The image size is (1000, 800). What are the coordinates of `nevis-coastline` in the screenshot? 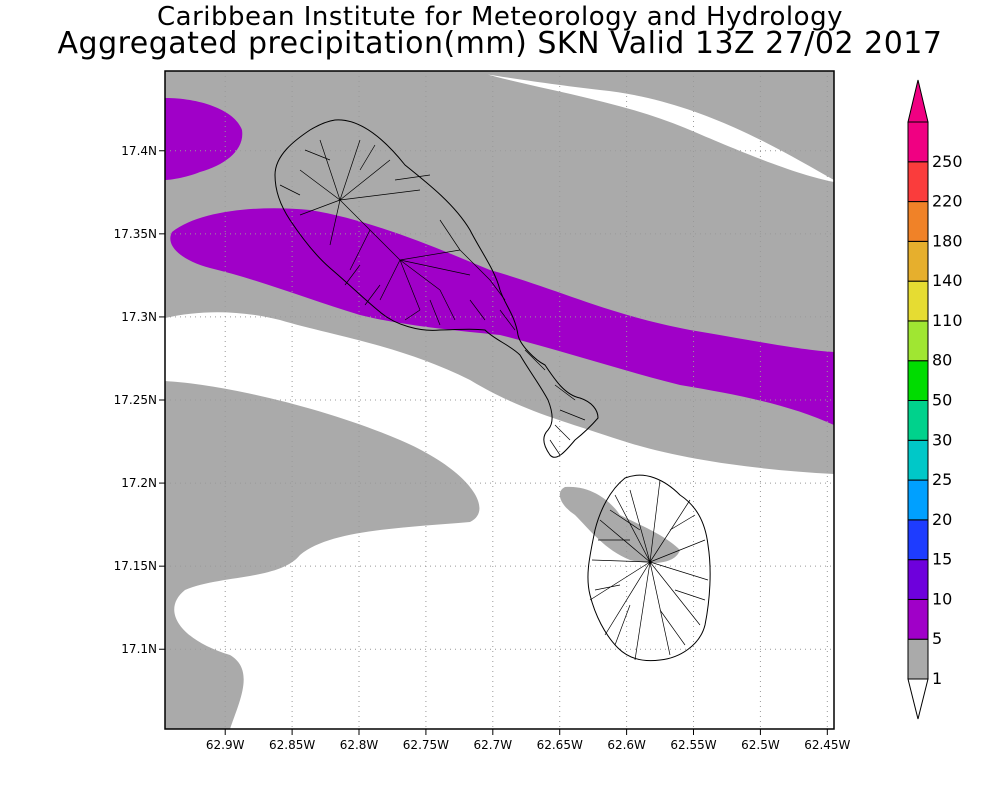 It's located at (649, 568).